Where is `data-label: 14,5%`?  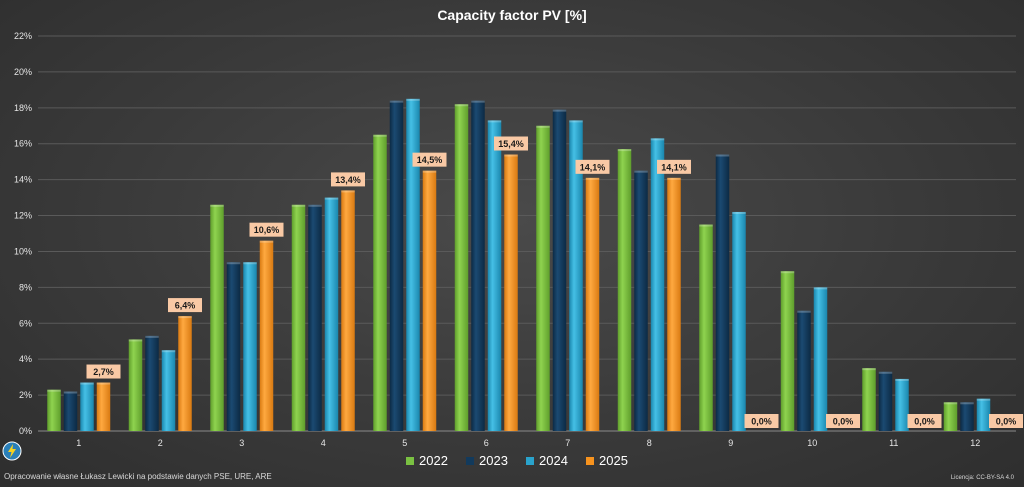 data-label: 14,5% is located at coordinates (430, 160).